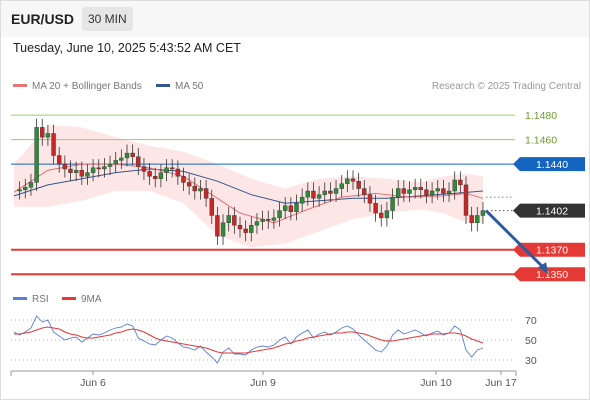 The height and width of the screenshot is (400, 590). I want to click on timeframe-button: 30 MIN, so click(107, 19).